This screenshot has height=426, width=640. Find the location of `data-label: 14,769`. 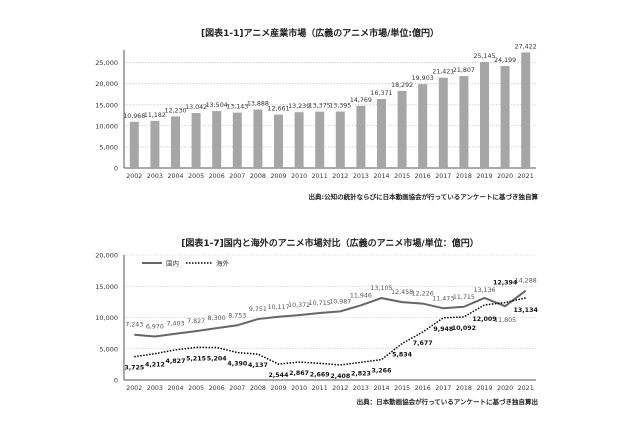

data-label: 14,769 is located at coordinates (361, 100).